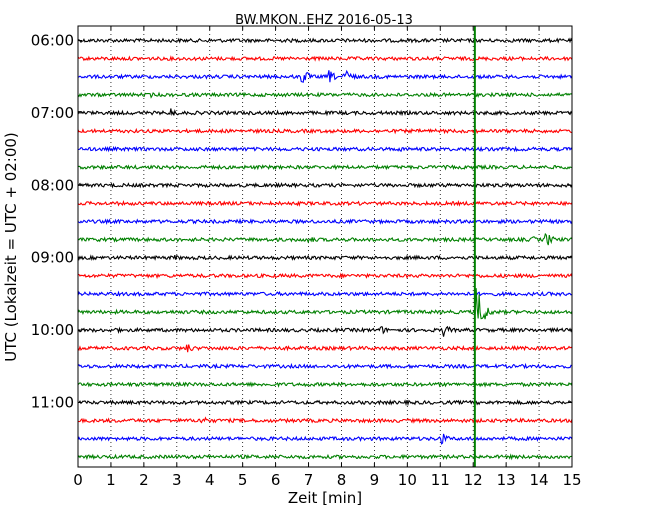 The width and height of the screenshot is (650, 520). I want to click on x-tick-label: 6, so click(276, 480).